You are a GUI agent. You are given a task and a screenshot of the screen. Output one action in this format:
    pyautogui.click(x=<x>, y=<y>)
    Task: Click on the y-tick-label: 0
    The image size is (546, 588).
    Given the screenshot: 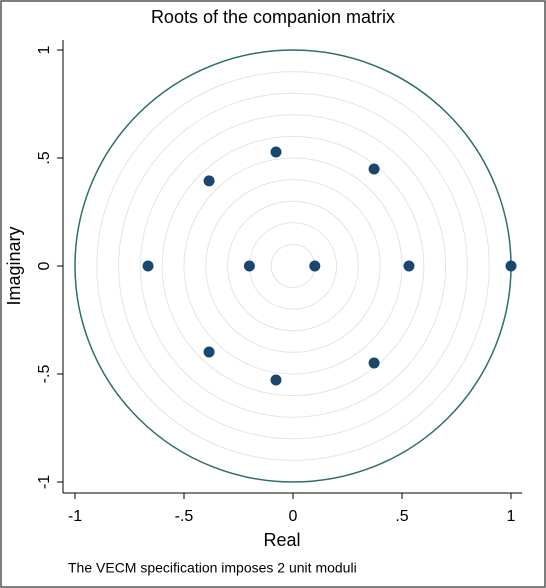 What is the action you would take?
    pyautogui.click(x=44, y=265)
    